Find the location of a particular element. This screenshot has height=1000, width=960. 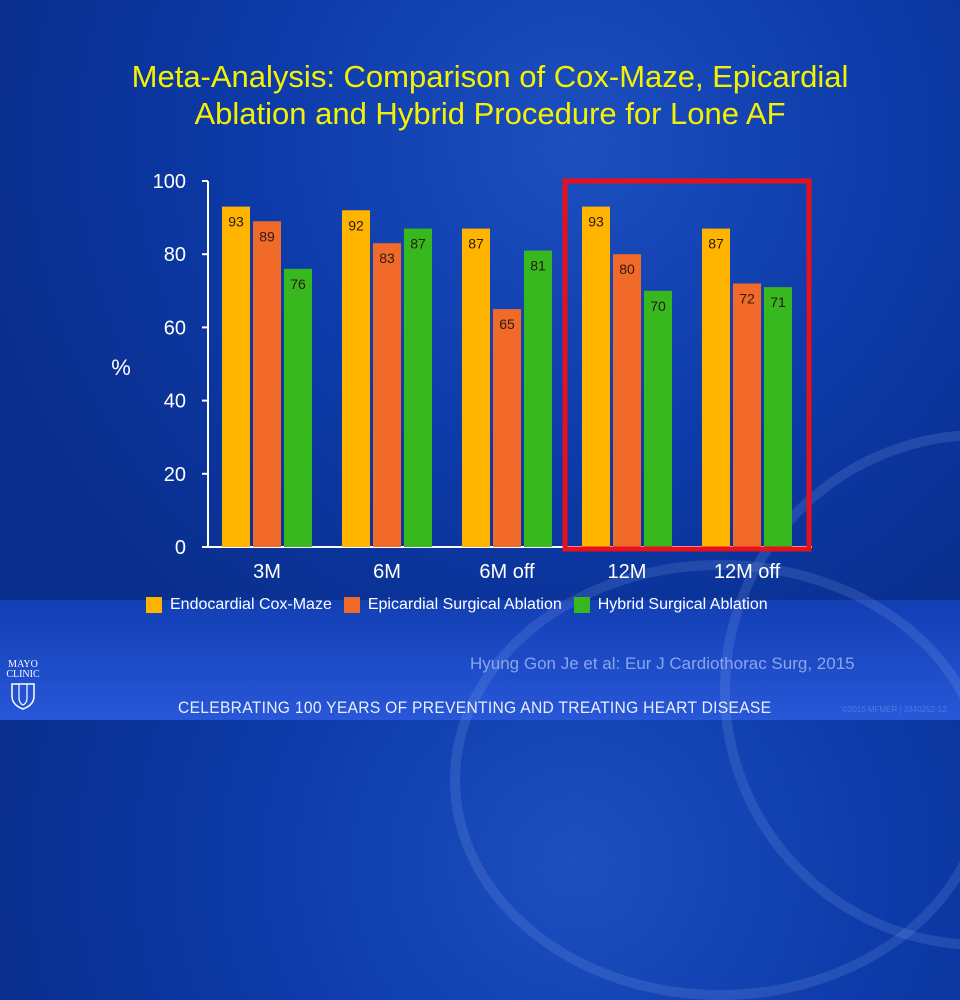

mayo-clinic-logo: MAYO CLINIC is located at coordinates (23, 685).